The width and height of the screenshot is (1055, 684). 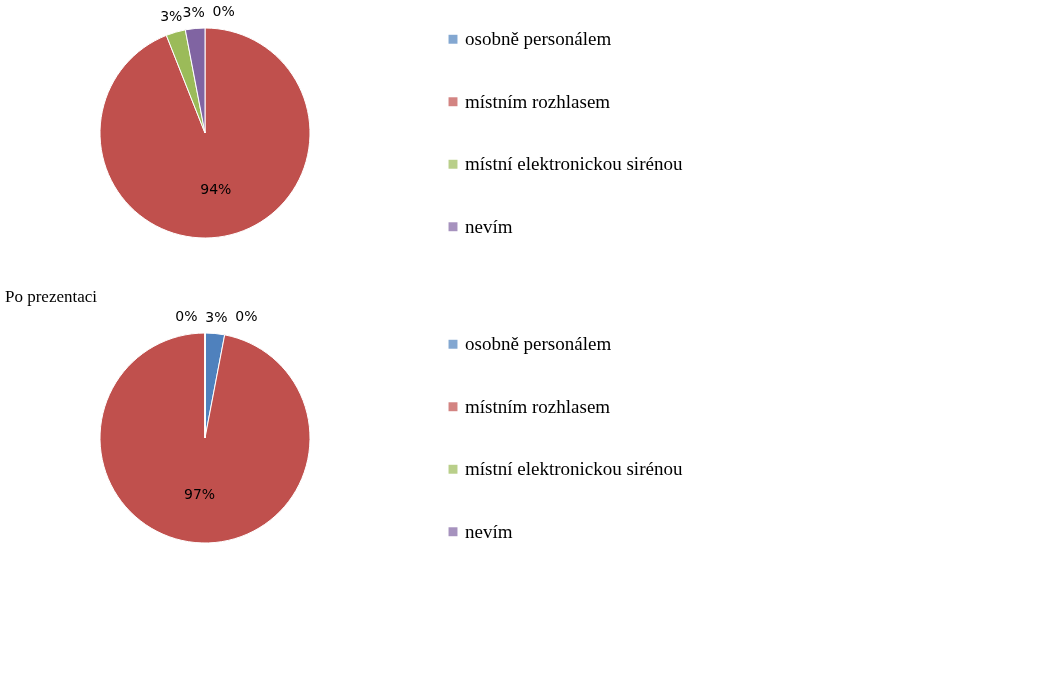 I want to click on data-label: 94%, so click(x=216, y=188).